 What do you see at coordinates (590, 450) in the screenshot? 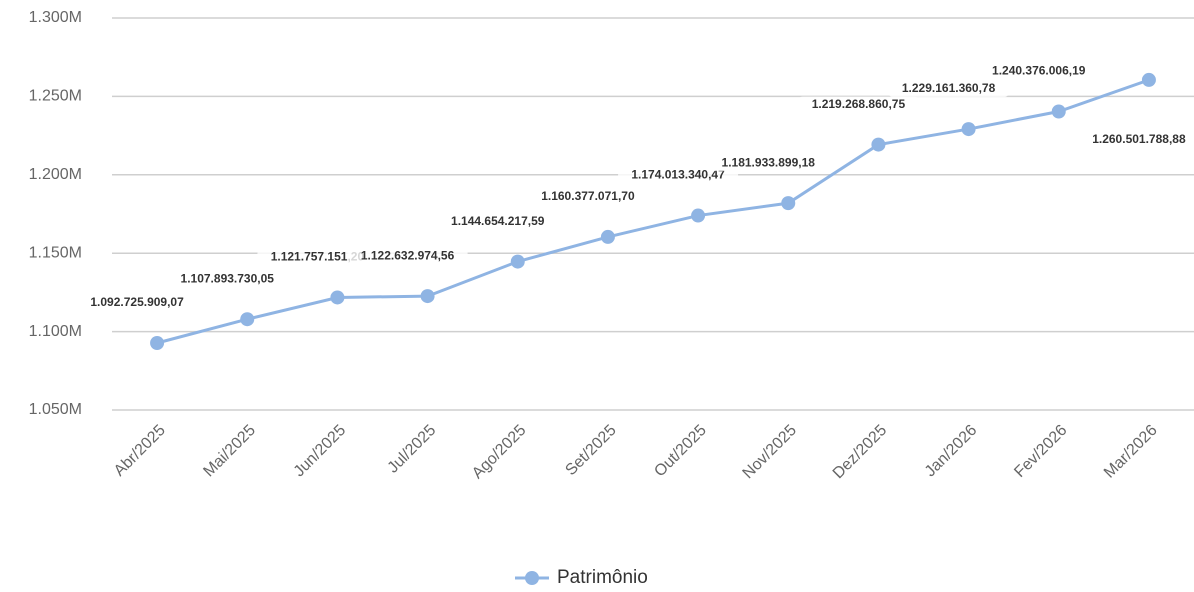
I see `x-tick-label: Set/2025` at bounding box center [590, 450].